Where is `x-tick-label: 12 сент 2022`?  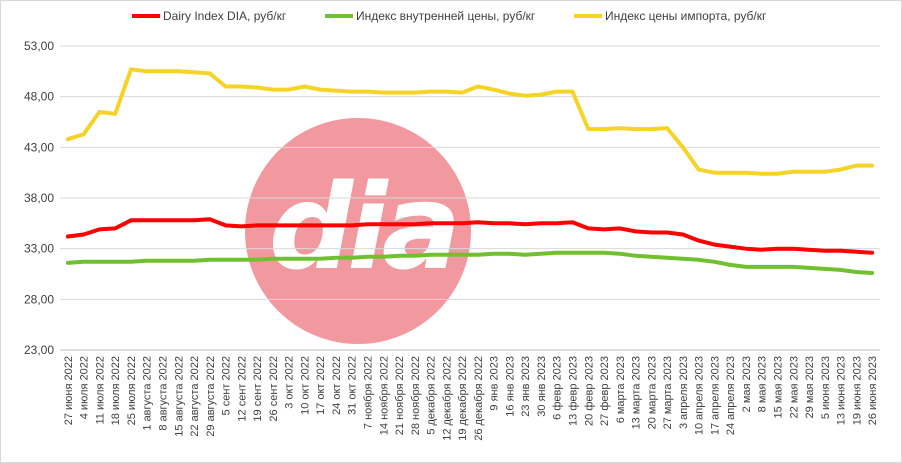 x-tick-label: 12 сент 2022 is located at coordinates (242, 389).